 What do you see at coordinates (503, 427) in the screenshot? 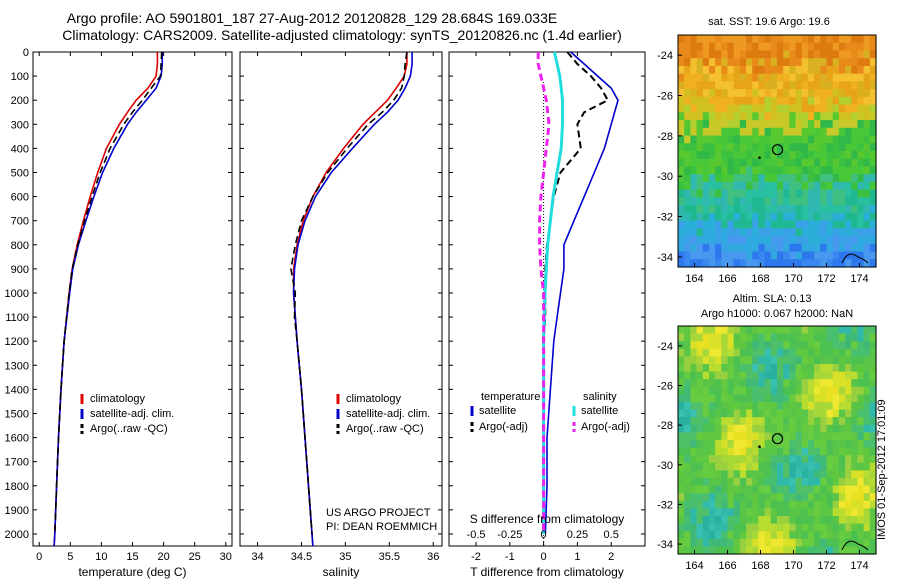
I see `legend-label: Argo(-adj)` at bounding box center [503, 427].